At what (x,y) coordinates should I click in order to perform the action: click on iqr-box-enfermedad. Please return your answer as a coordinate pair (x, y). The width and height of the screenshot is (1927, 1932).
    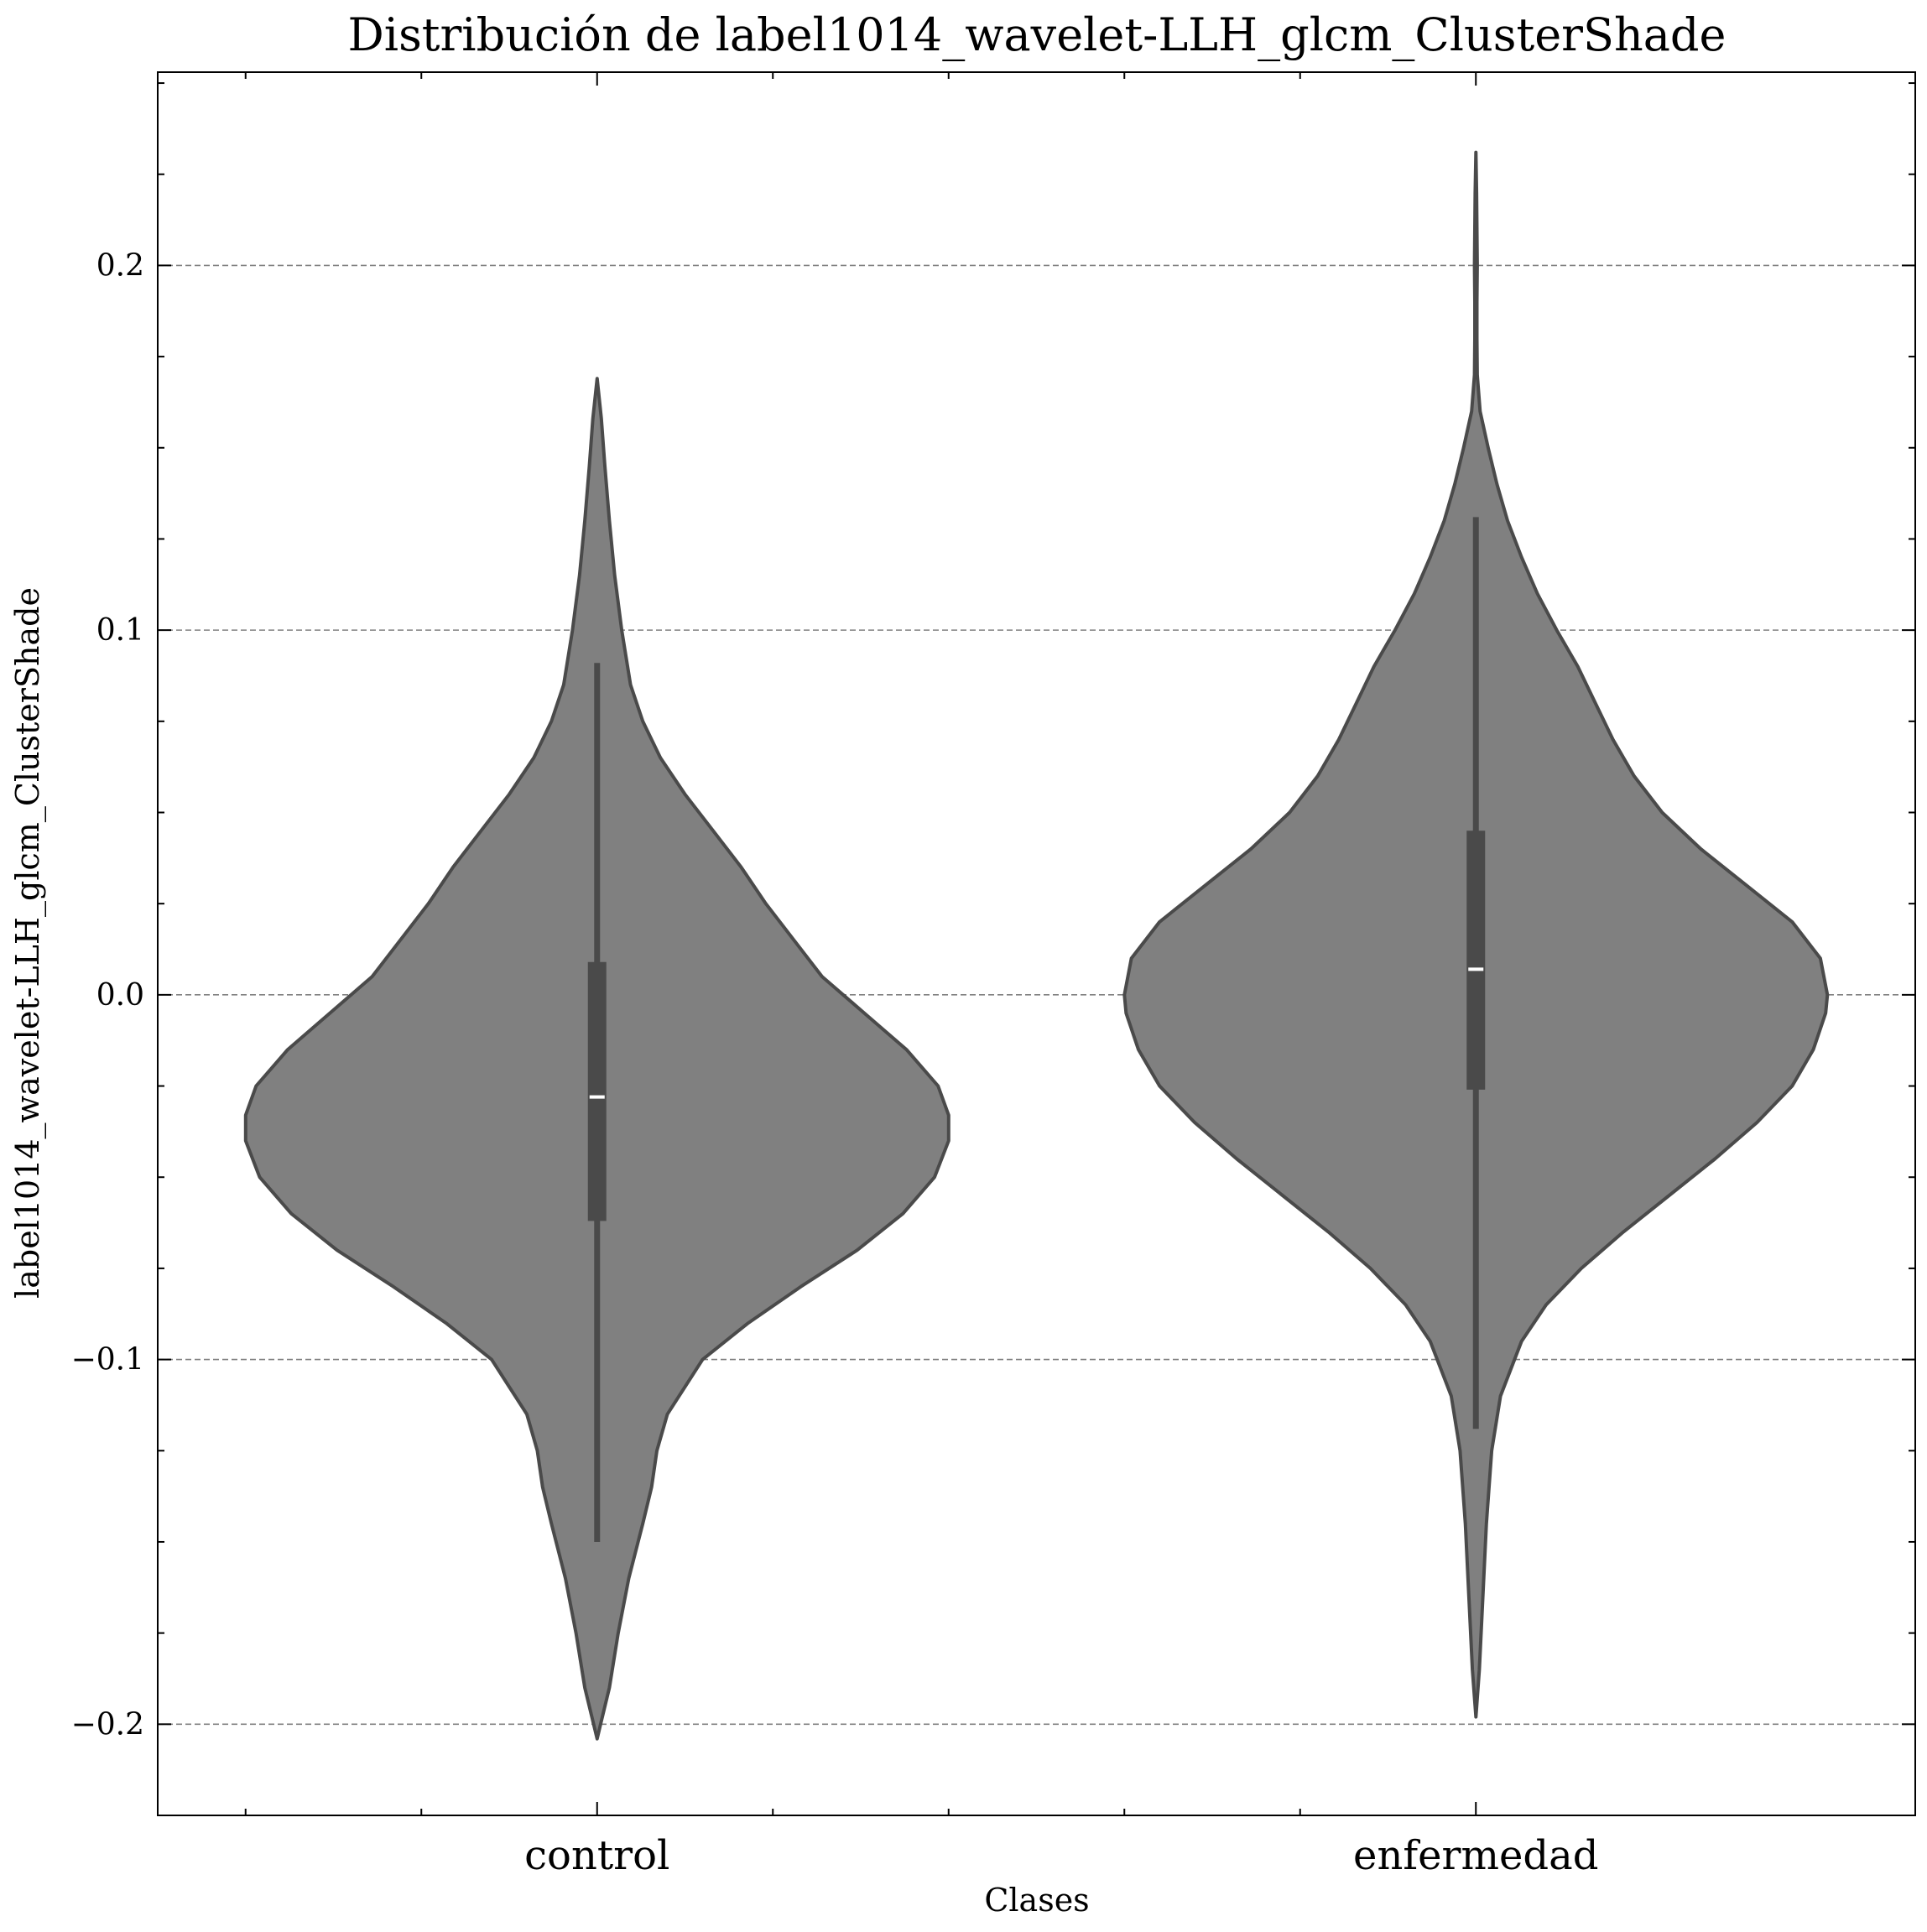
    Looking at the image, I should click on (1476, 960).